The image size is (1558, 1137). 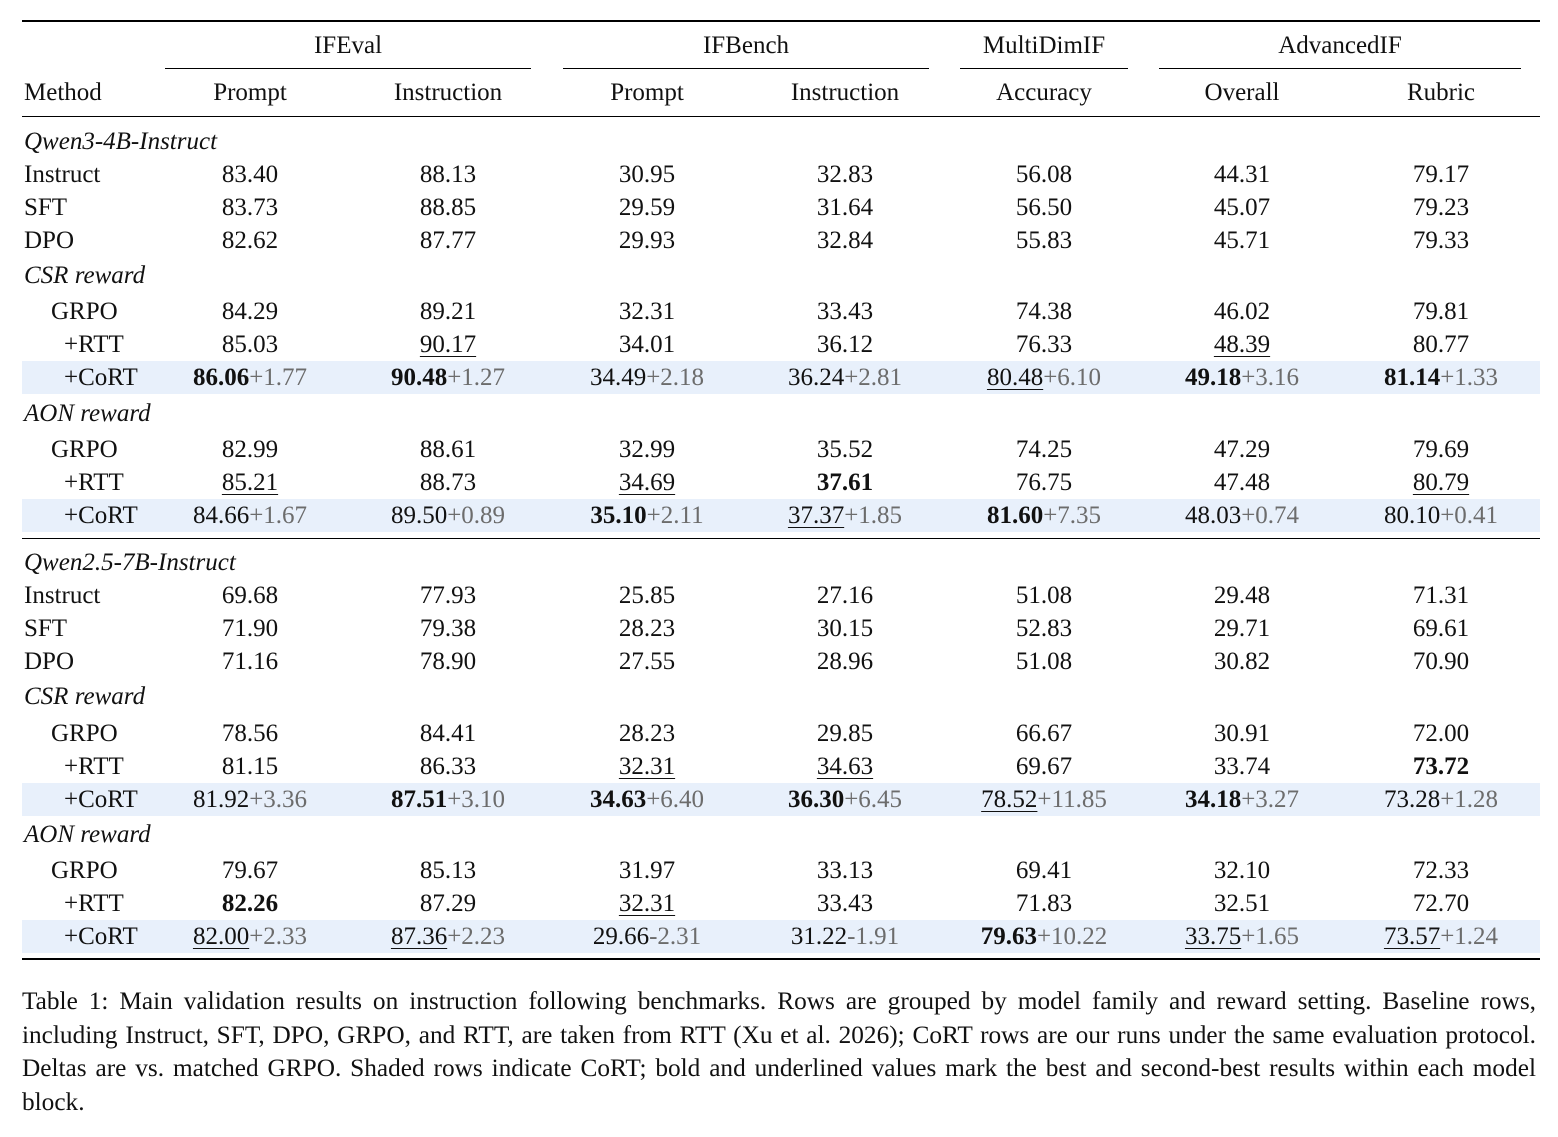 I want to click on cell-value: 52.83, so click(x=1044, y=628).